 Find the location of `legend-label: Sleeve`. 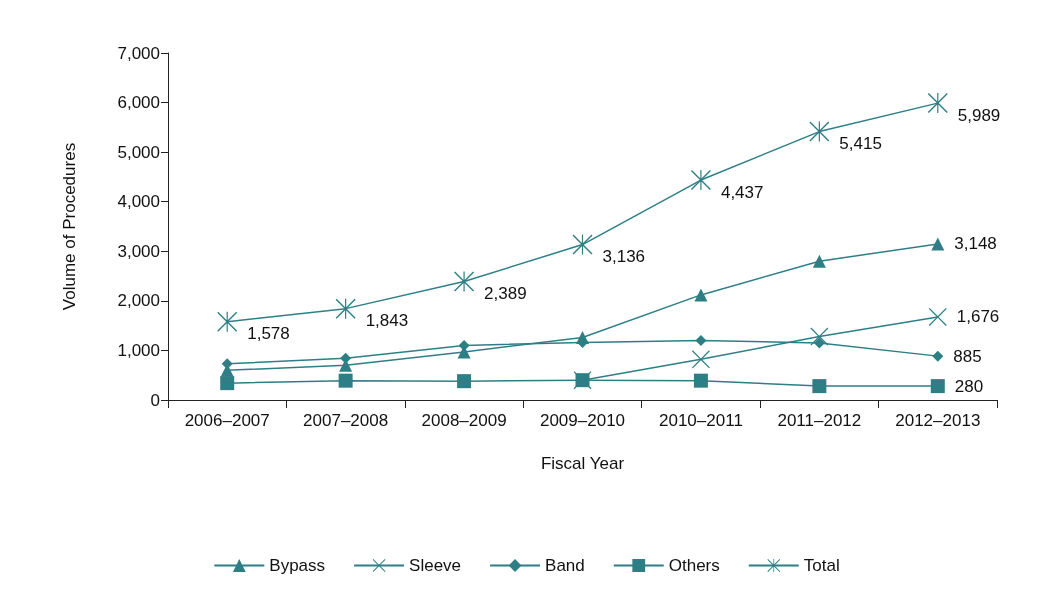

legend-label: Sleeve is located at coordinates (435, 565).